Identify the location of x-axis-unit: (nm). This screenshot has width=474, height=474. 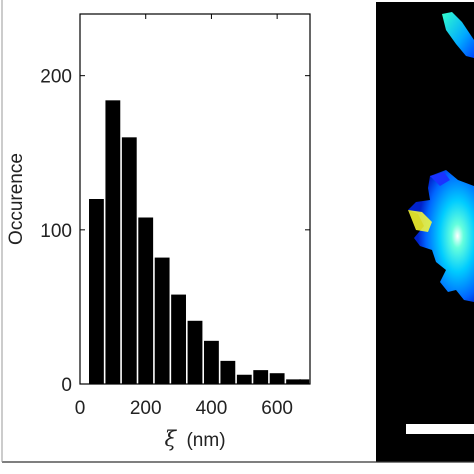
(205, 440).